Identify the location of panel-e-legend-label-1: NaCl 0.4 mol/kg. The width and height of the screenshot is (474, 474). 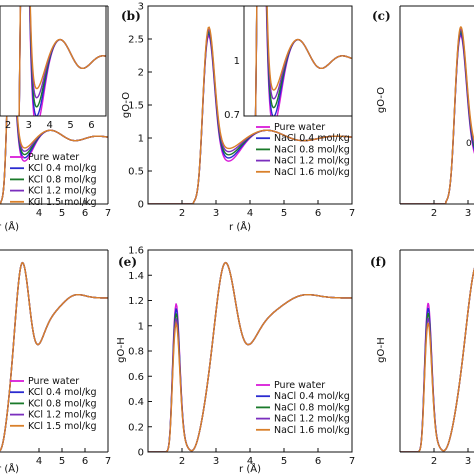
(312, 396).